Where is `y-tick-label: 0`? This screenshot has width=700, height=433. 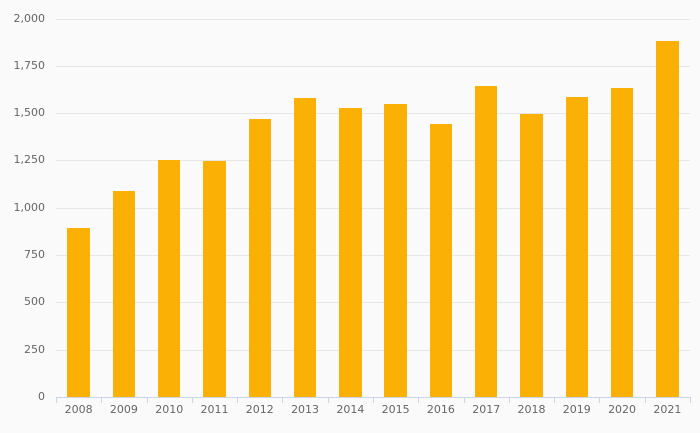
y-tick-label: 0 is located at coordinates (41, 396).